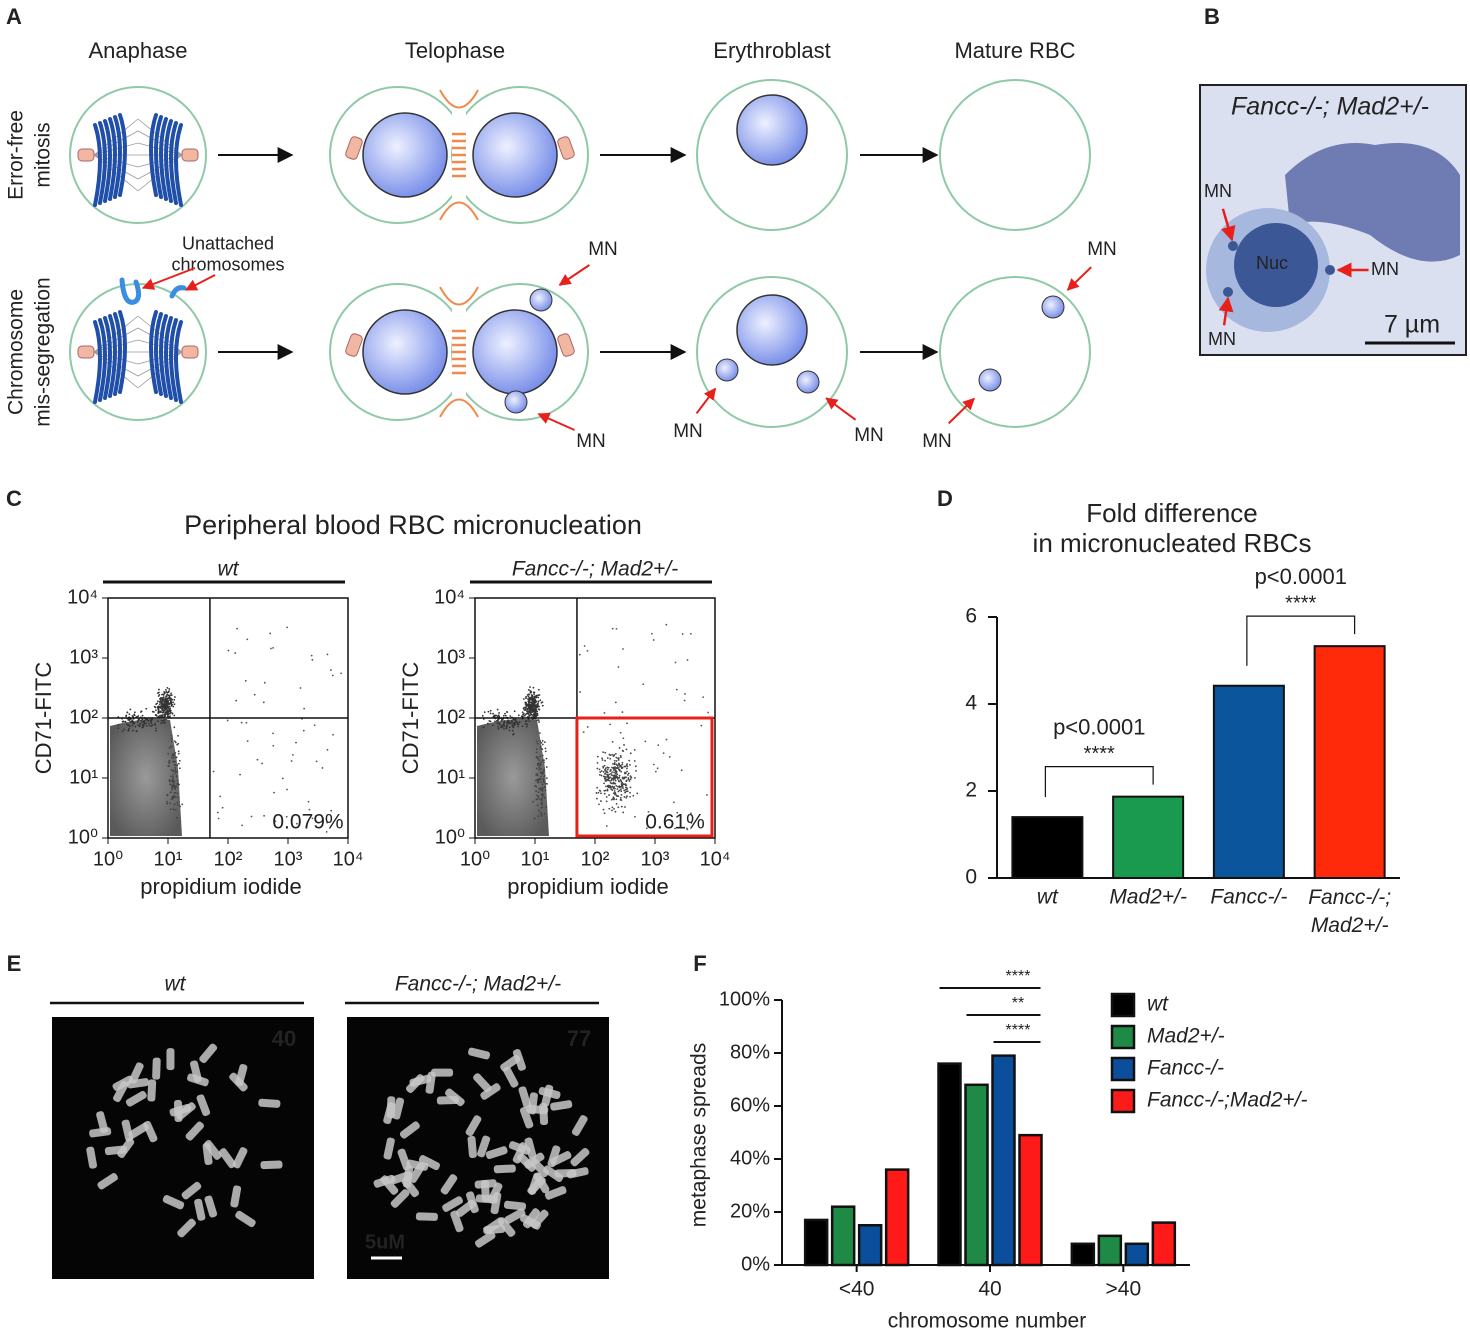 Image resolution: width=1470 pixels, height=1336 pixels. I want to click on karyotype-title: wt, so click(176, 984).